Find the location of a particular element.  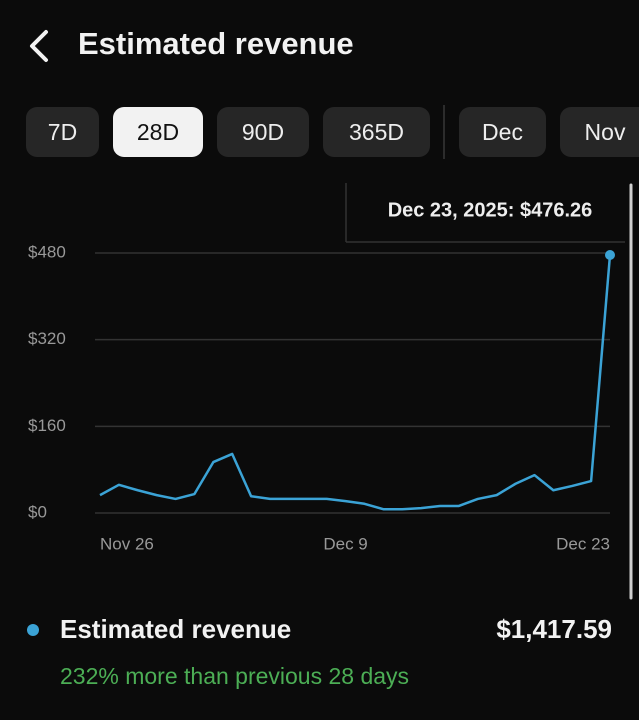

tab: 90D is located at coordinates (263, 132).